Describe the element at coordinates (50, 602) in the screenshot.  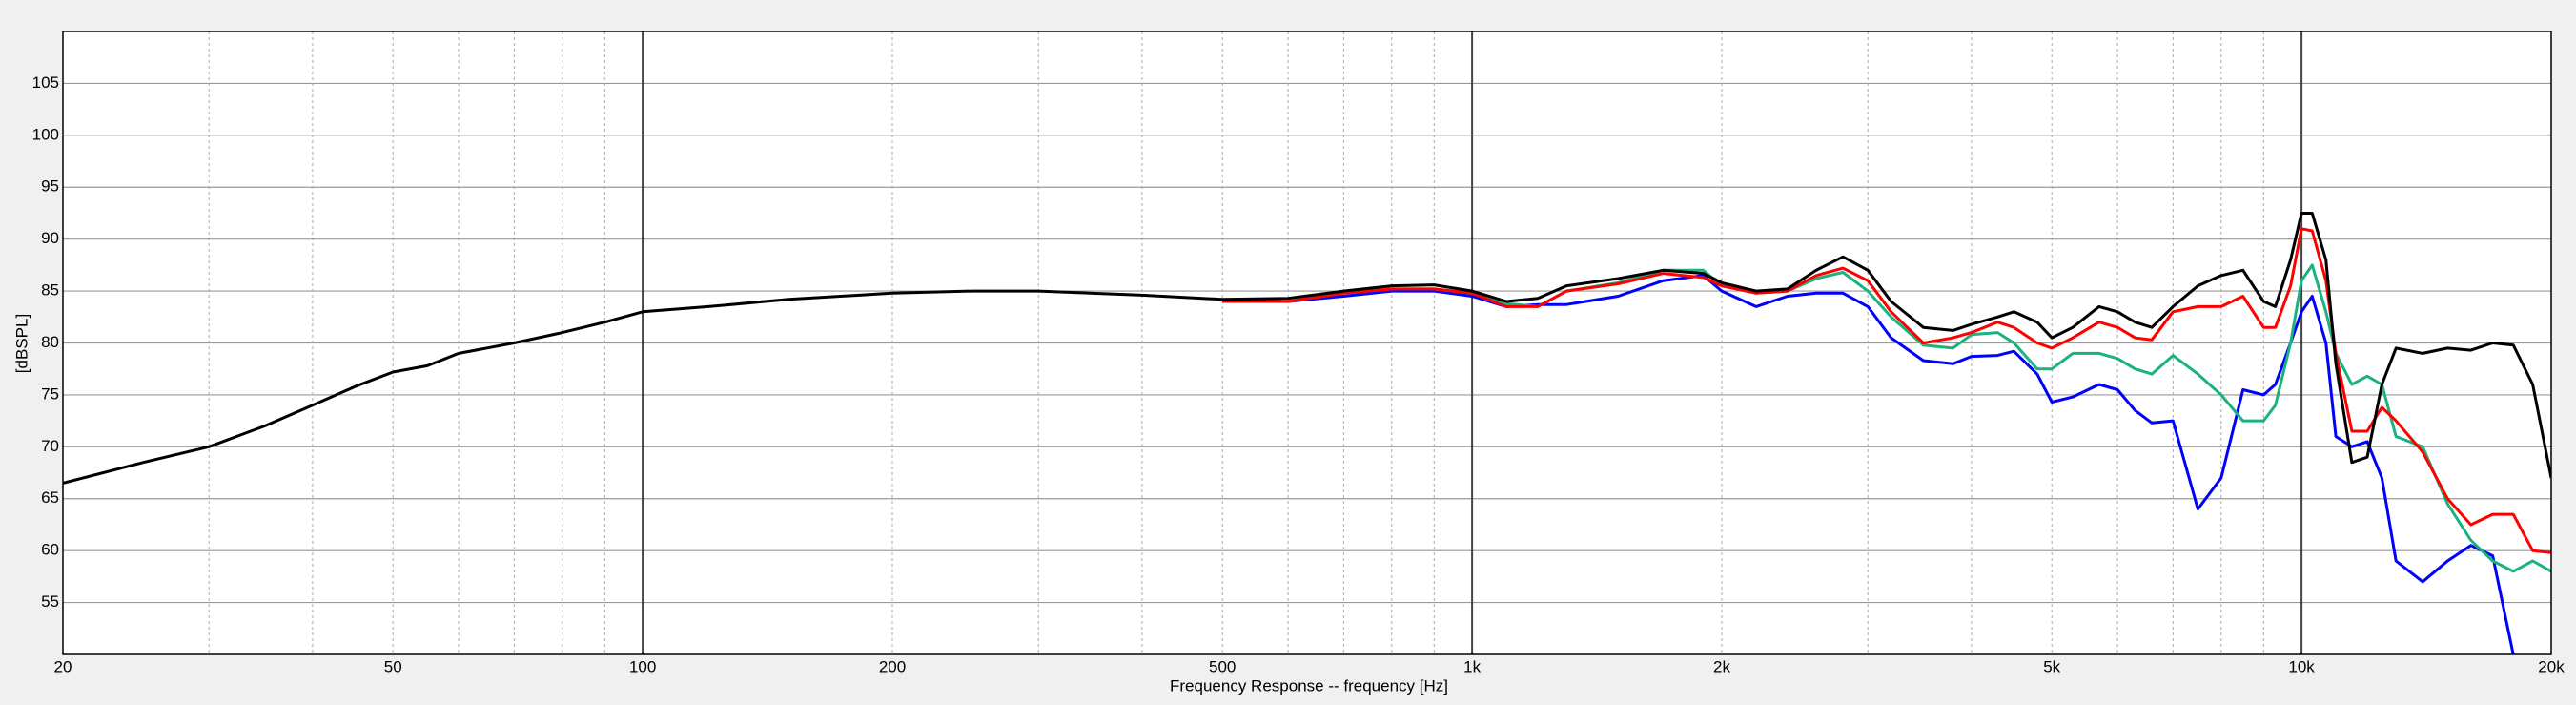
I see `y-tick-label: 55` at that location.